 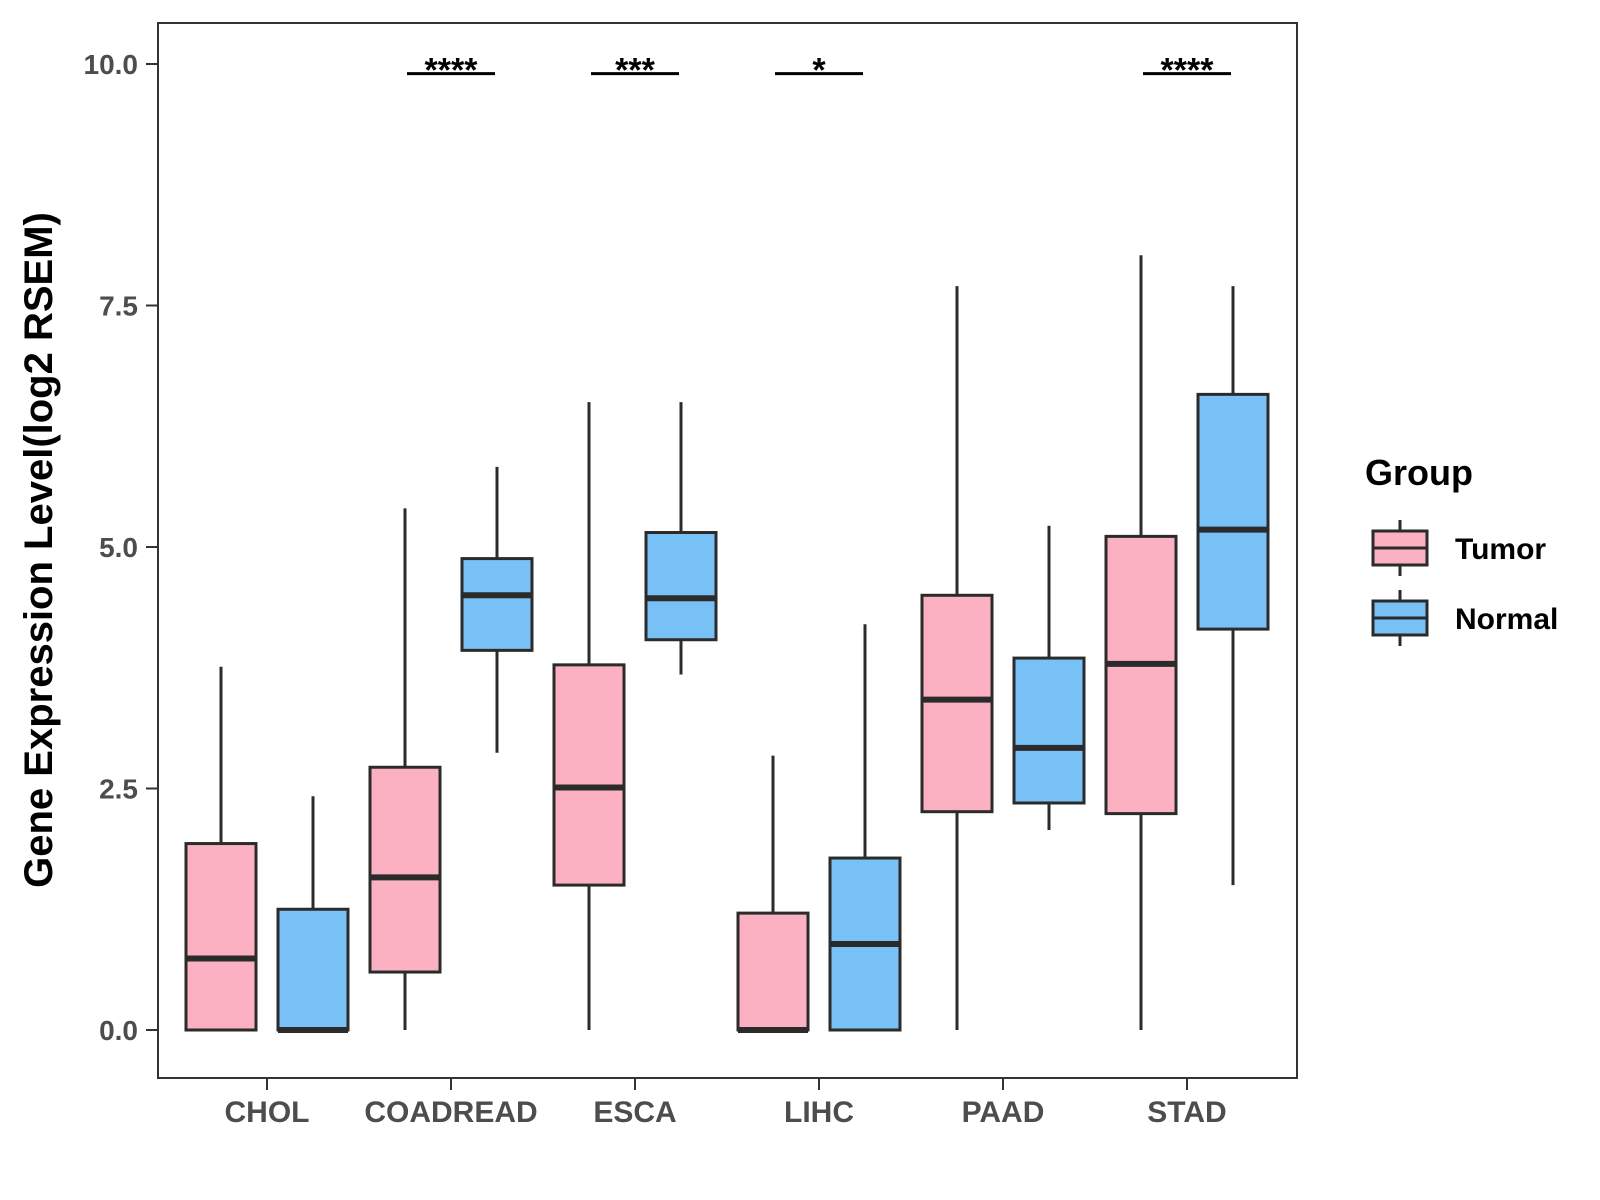 I want to click on significance-annotations: **** *** * ****, so click(x=819, y=71).